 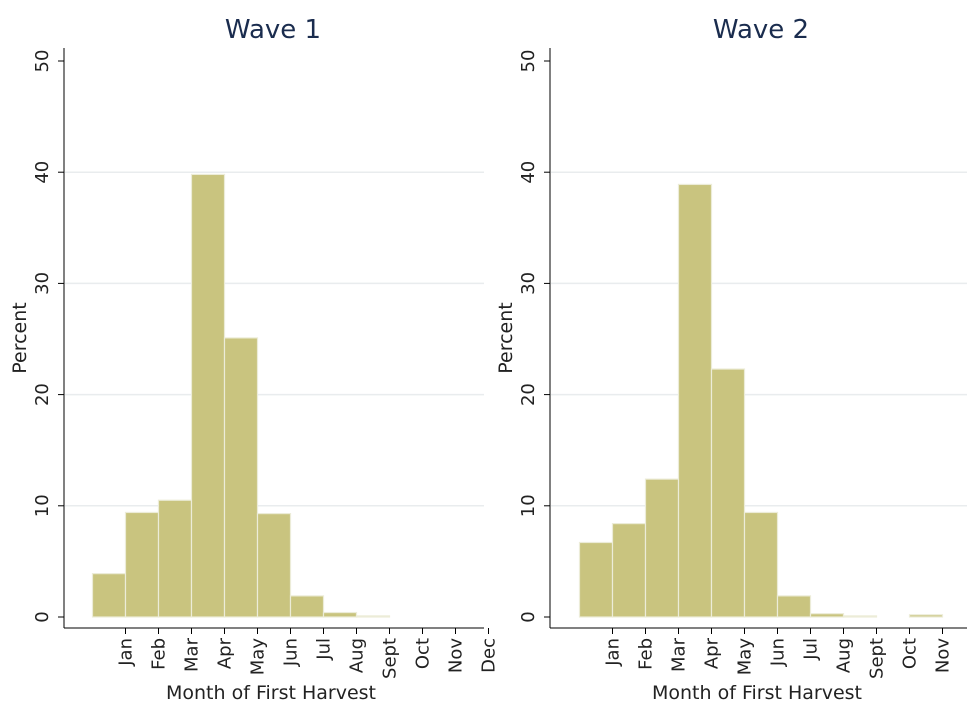 I want to click on chart-title: Wave 1, so click(x=273, y=30).